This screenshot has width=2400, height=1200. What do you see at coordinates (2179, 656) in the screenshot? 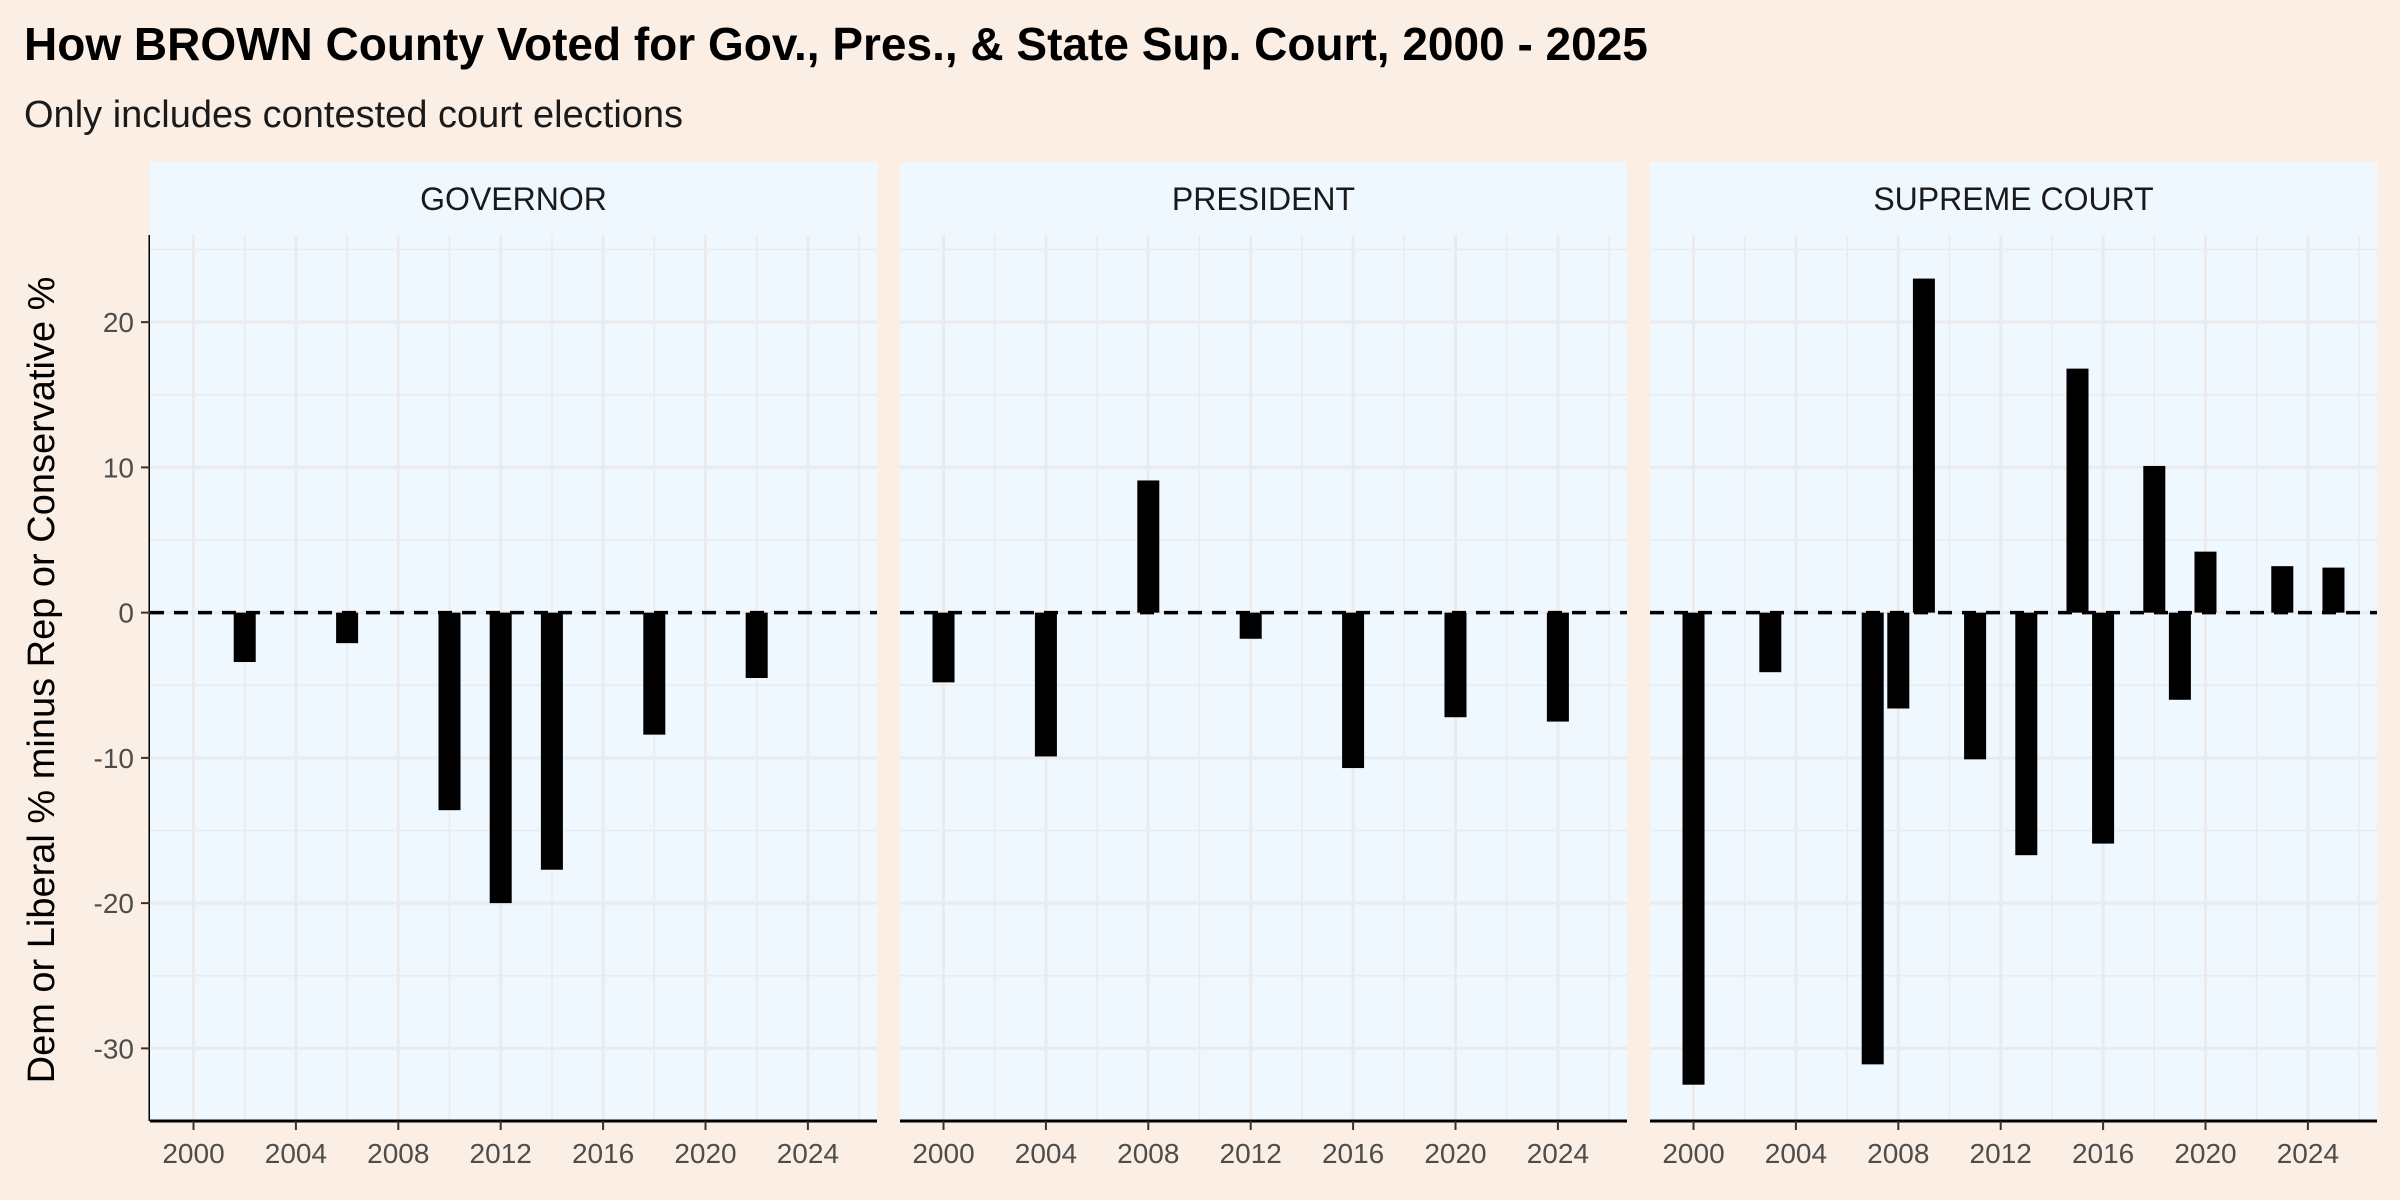
I see `bar-supreme-court-2019` at bounding box center [2179, 656].